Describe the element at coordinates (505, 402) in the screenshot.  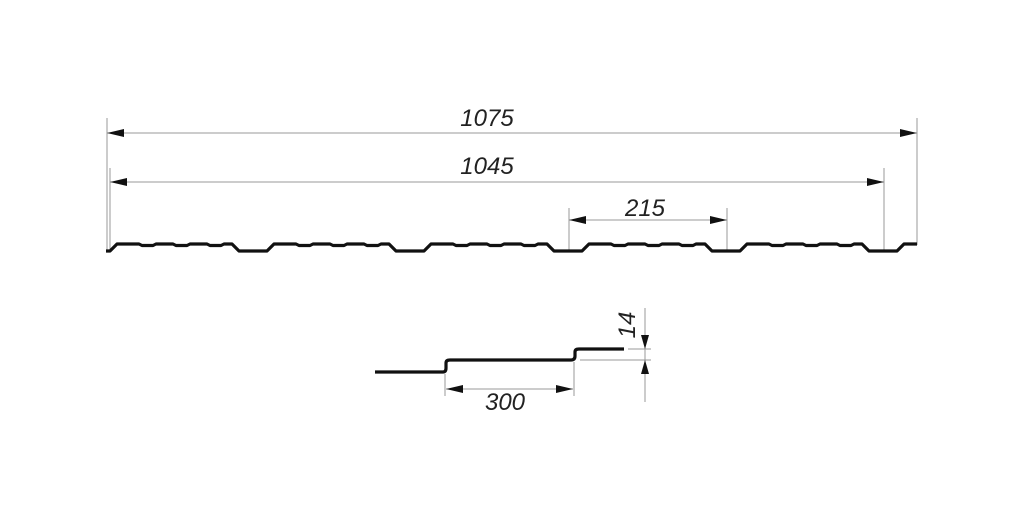
I see `label-300: 300` at that location.